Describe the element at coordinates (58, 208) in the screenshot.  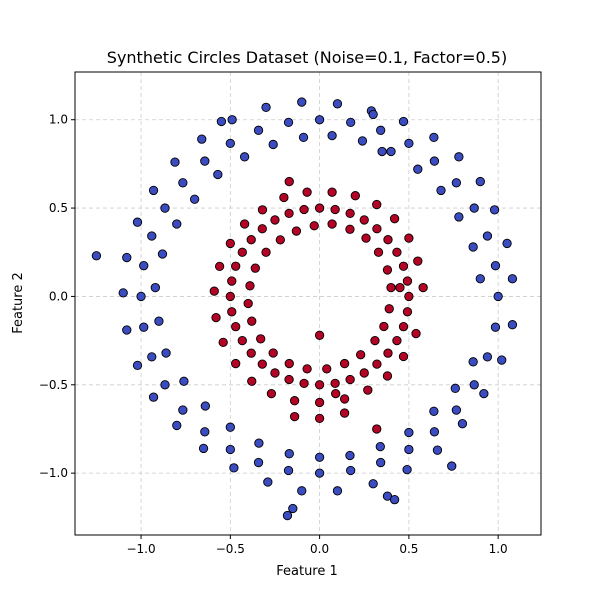
I see `y-tick-label: 0.5` at that location.